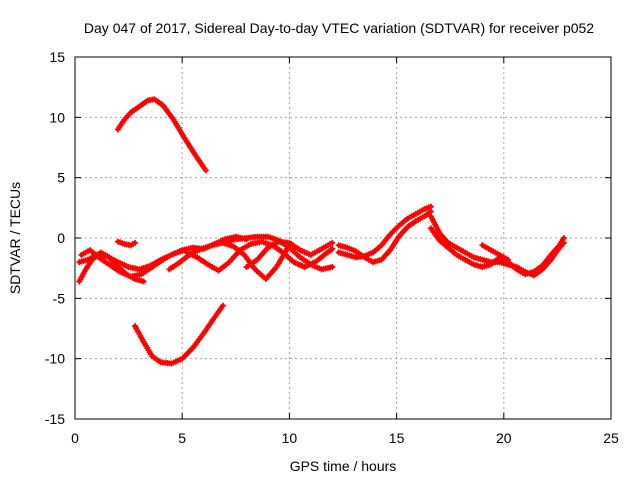 The height and width of the screenshot is (480, 640). I want to click on x-tick-label: 25, so click(611, 438).